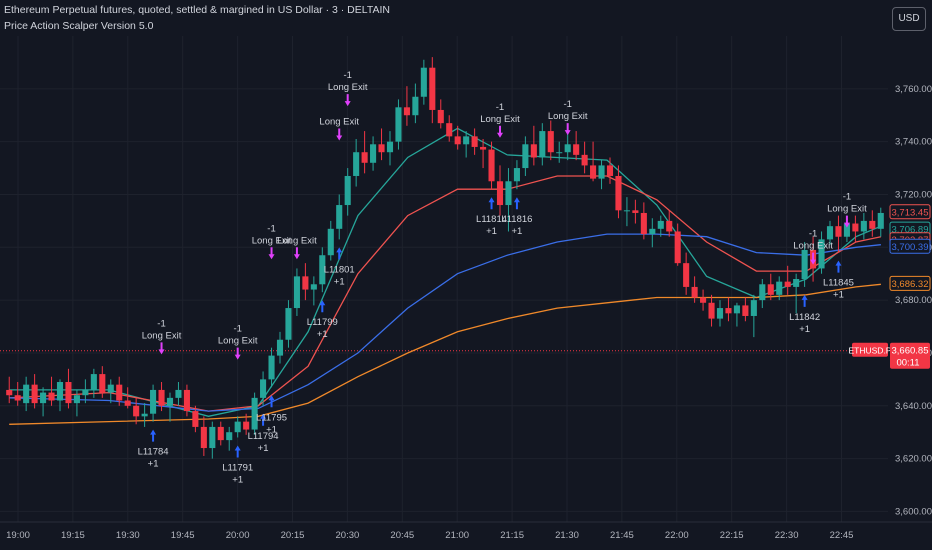 The width and height of the screenshot is (932, 550). I want to click on x-tick-label: 20:00, so click(238, 535).